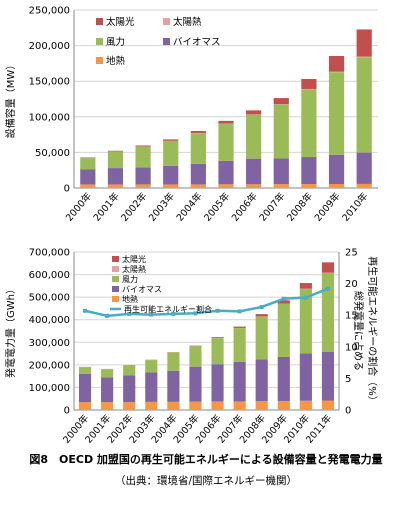  What do you see at coordinates (116, 61) in the screenshot?
I see `legend-label: 地熱` at bounding box center [116, 61].